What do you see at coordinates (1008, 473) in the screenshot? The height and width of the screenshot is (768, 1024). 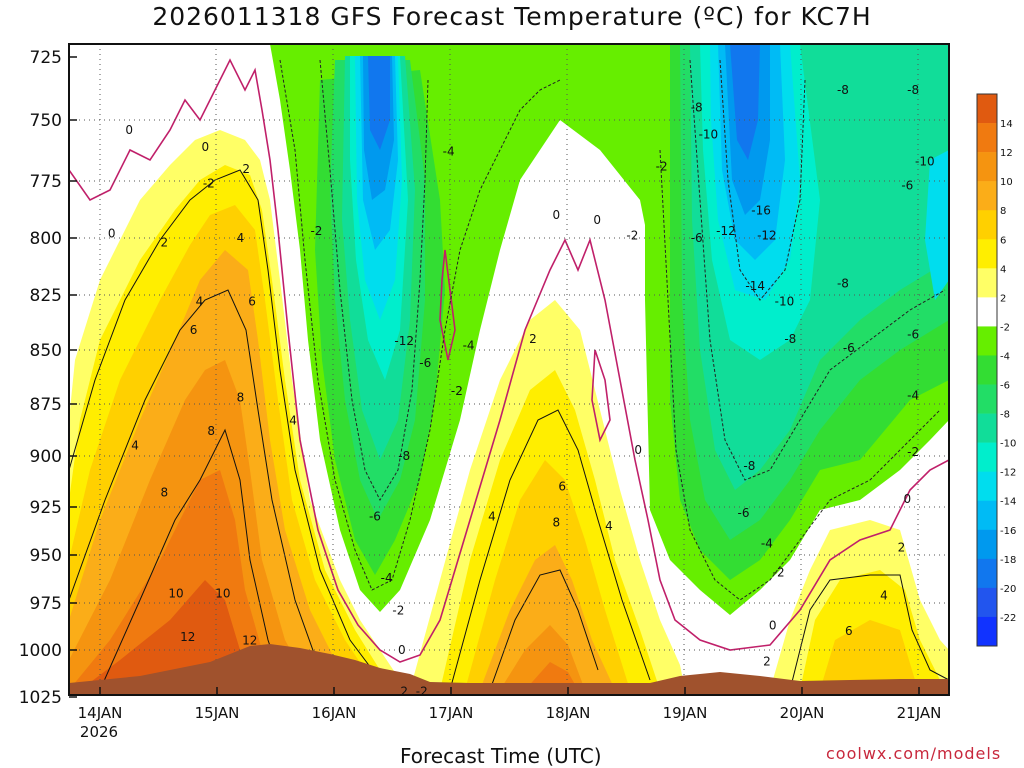 I see `colorbar-label: -12` at bounding box center [1008, 473].